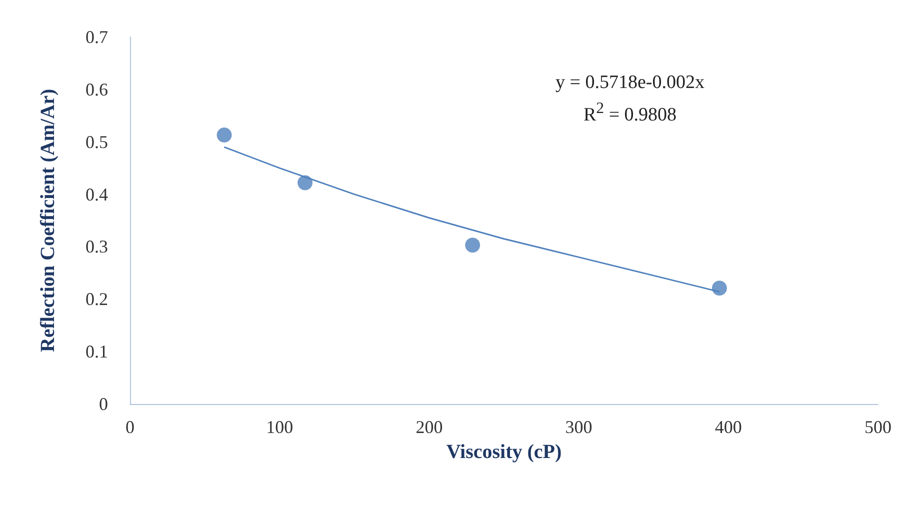 The width and height of the screenshot is (912, 510). I want to click on x-tick-label: 200, so click(429, 427).